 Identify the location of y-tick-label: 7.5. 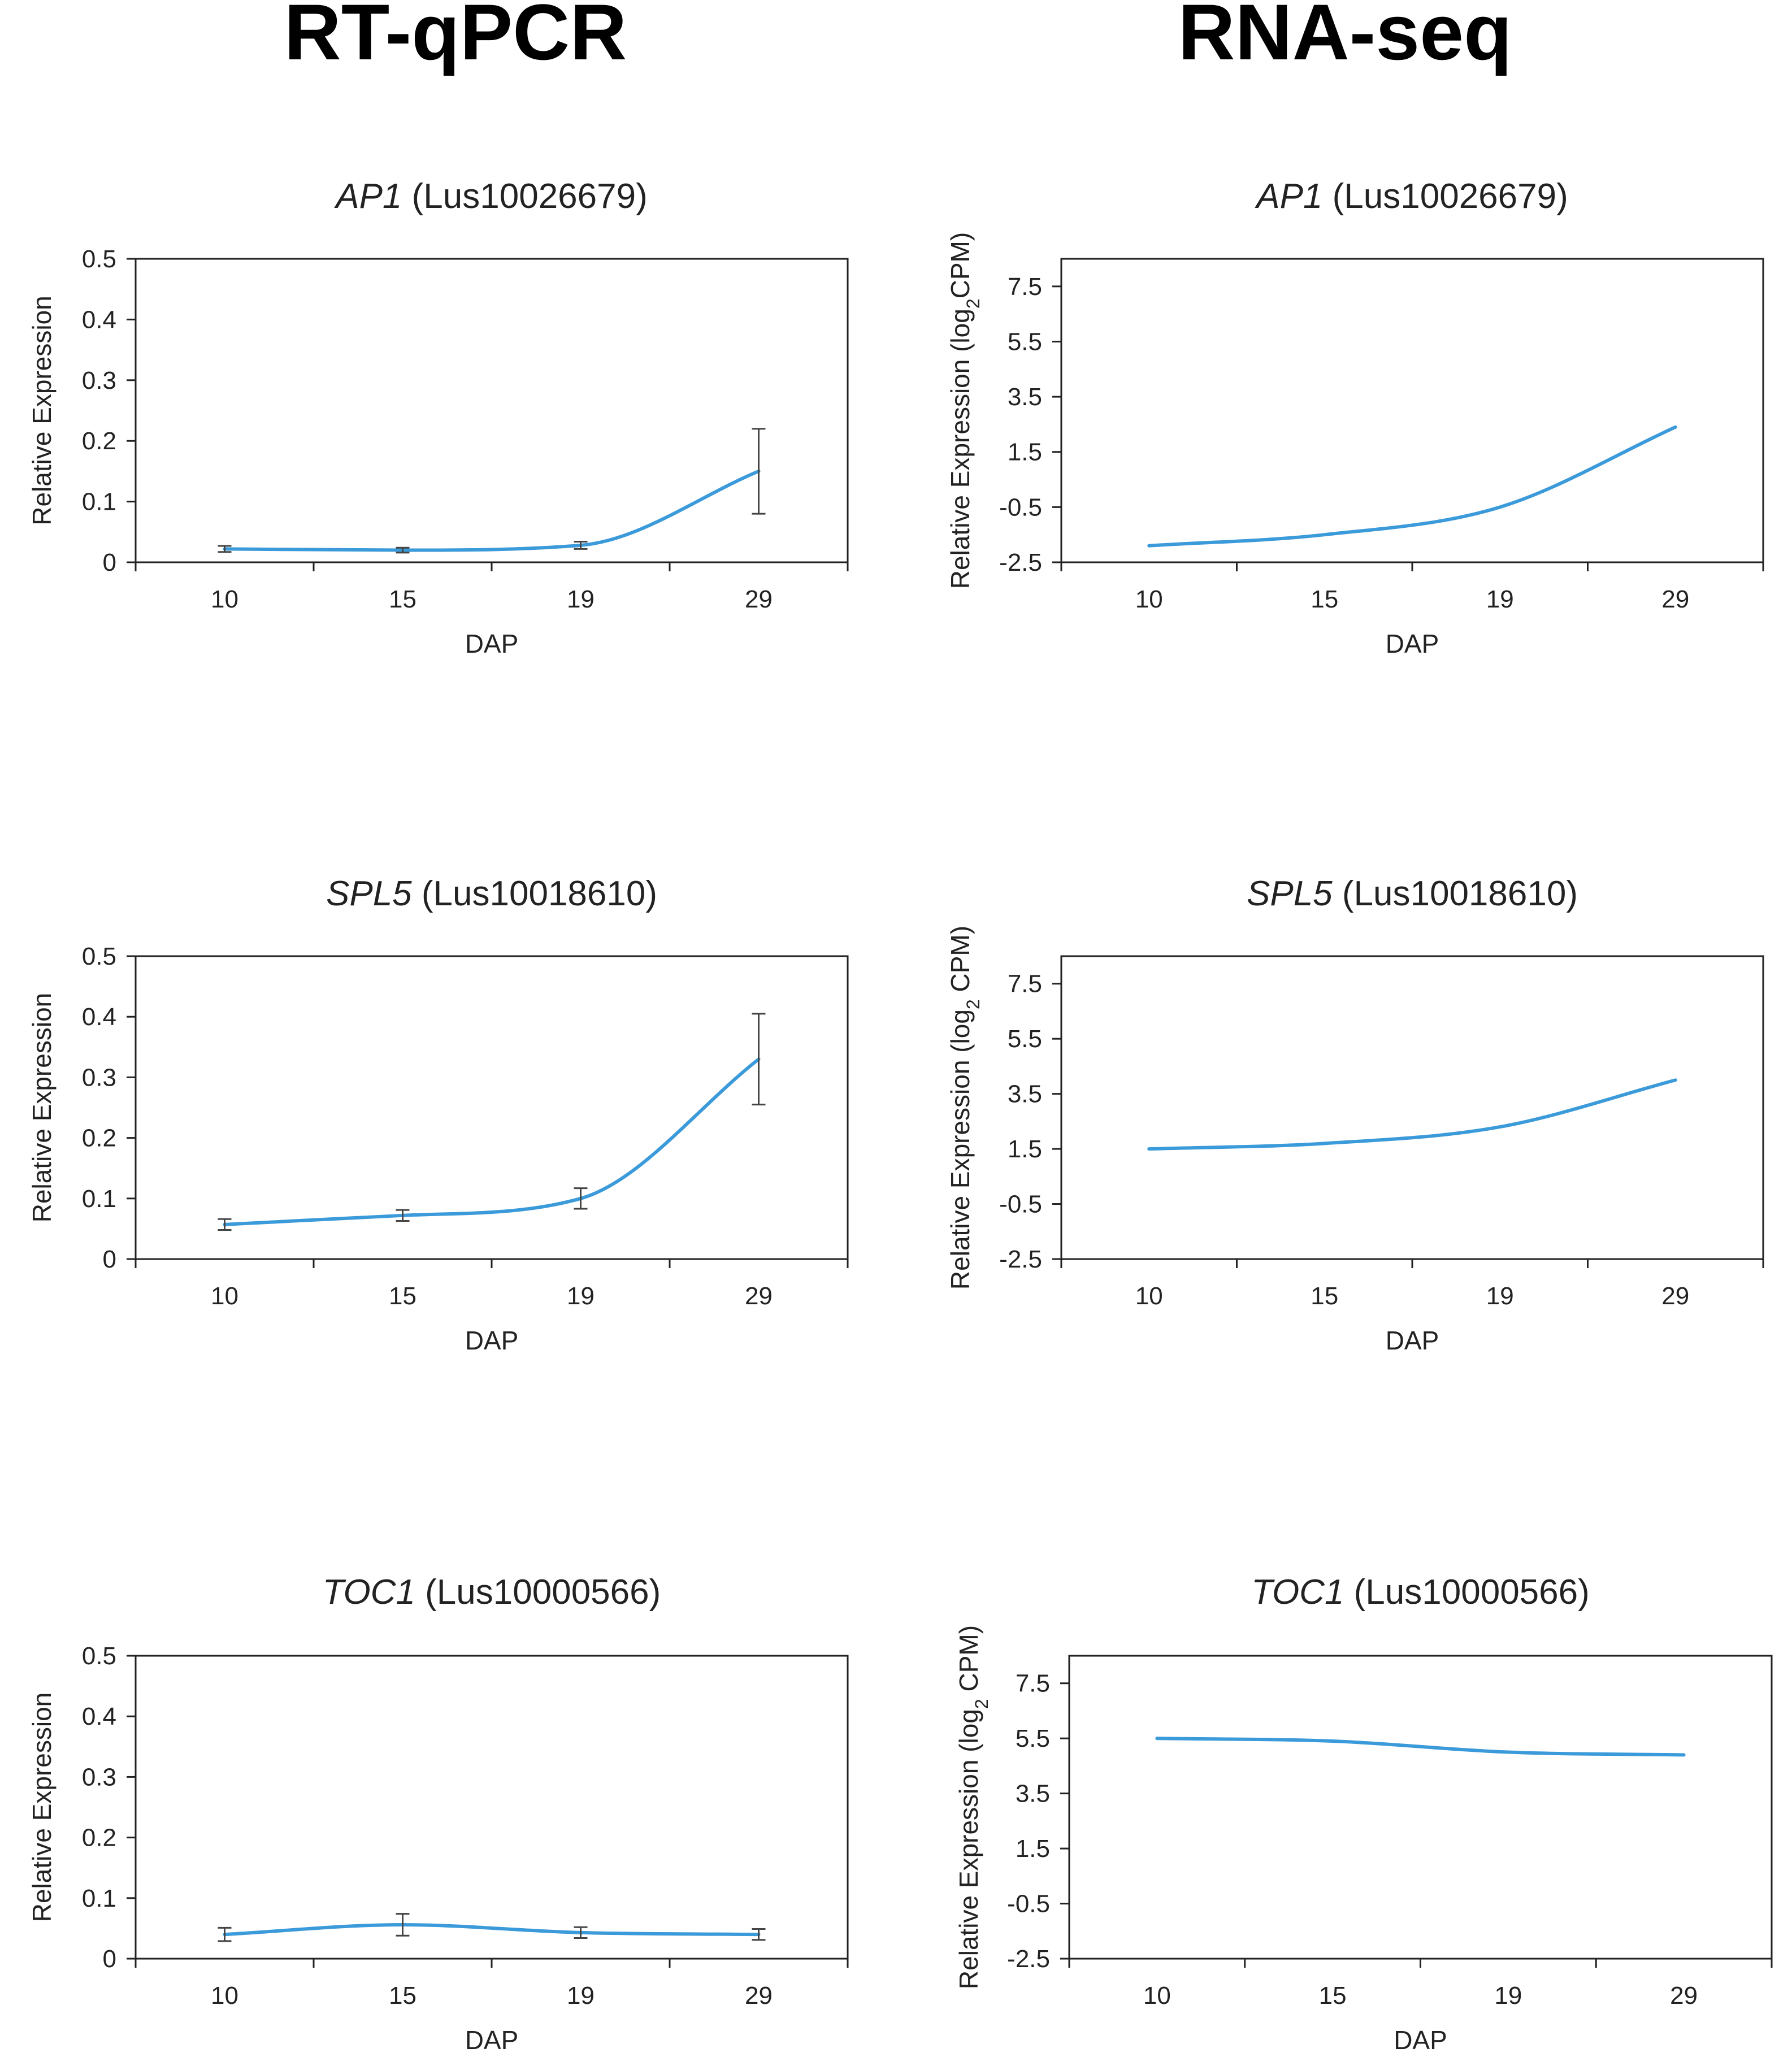
(1025, 287).